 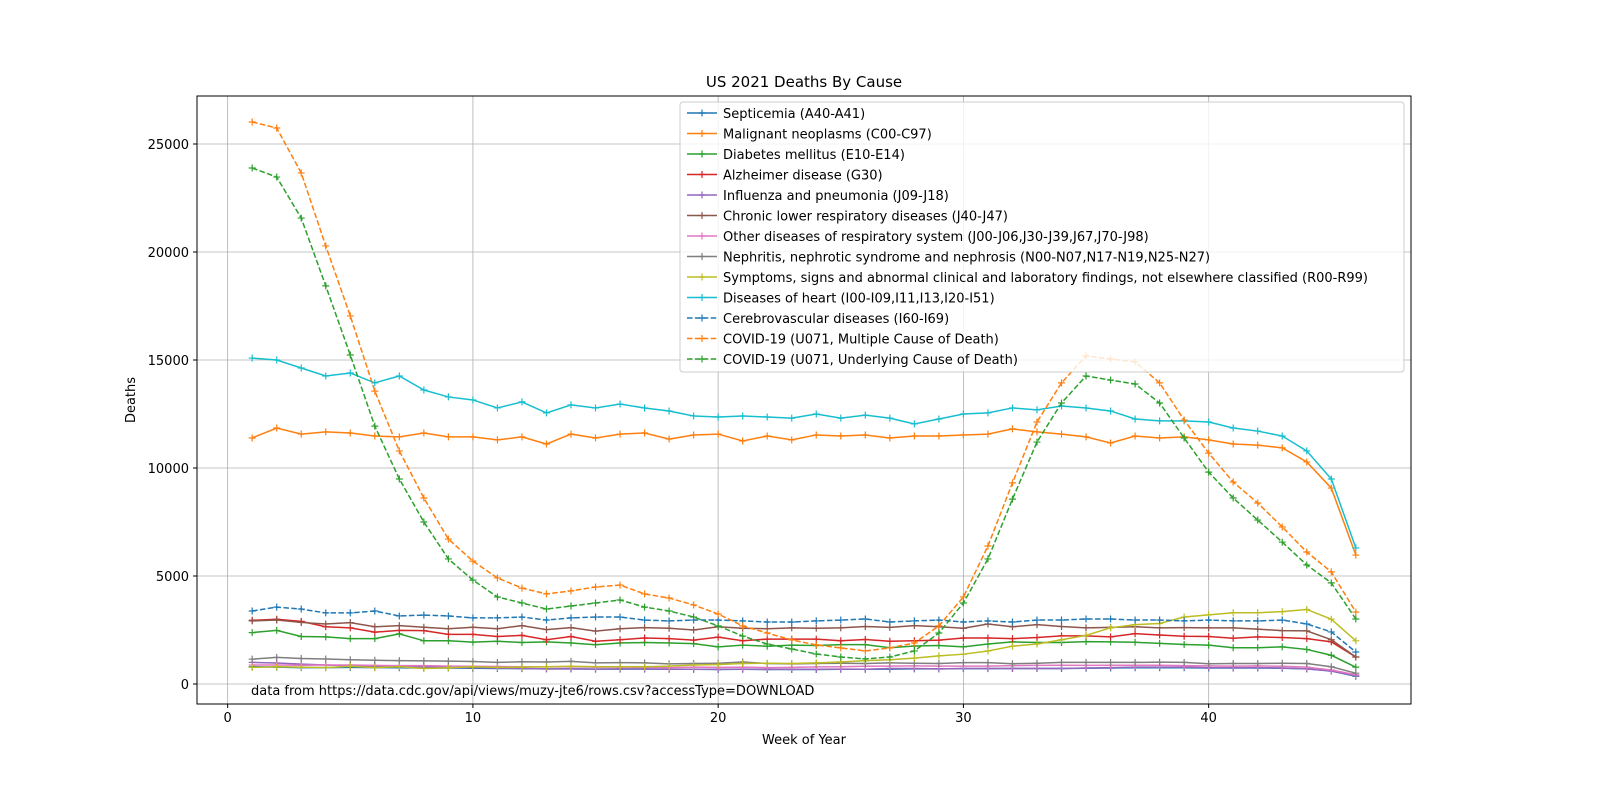 What do you see at coordinates (803, 176) in the screenshot?
I see `legend-label: Alzheimer disease (G30)` at bounding box center [803, 176].